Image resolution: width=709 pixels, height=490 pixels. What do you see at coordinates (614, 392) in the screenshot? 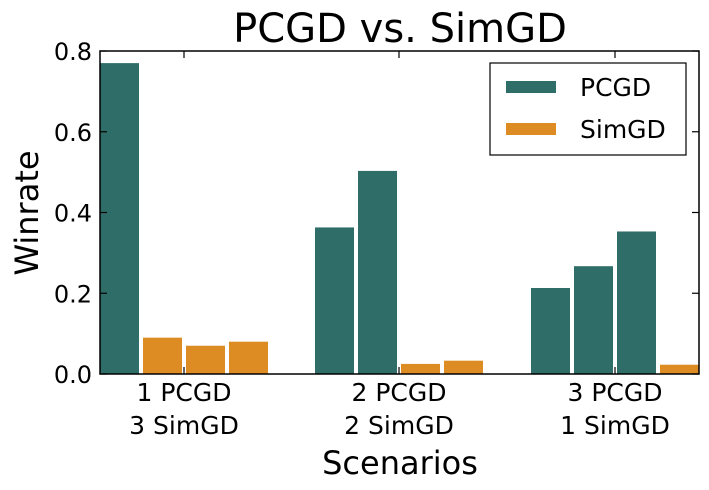
I see `x-tick-label: 3 PCGD` at bounding box center [614, 392].